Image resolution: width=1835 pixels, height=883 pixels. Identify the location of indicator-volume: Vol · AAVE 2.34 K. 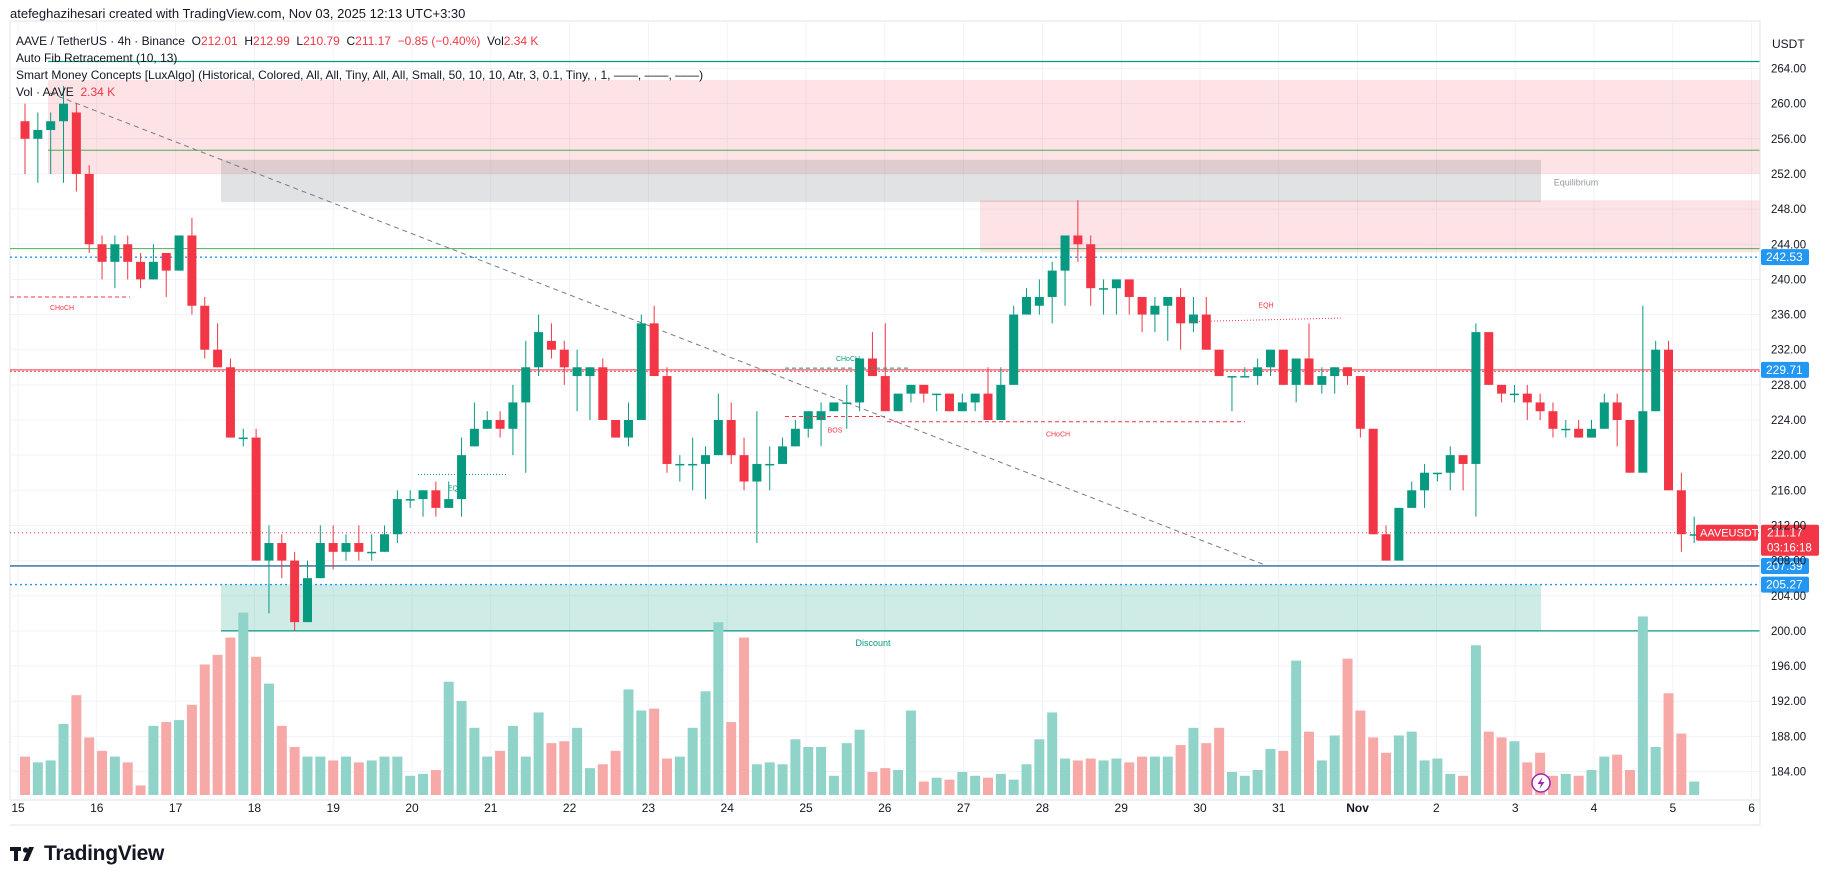
(359, 92).